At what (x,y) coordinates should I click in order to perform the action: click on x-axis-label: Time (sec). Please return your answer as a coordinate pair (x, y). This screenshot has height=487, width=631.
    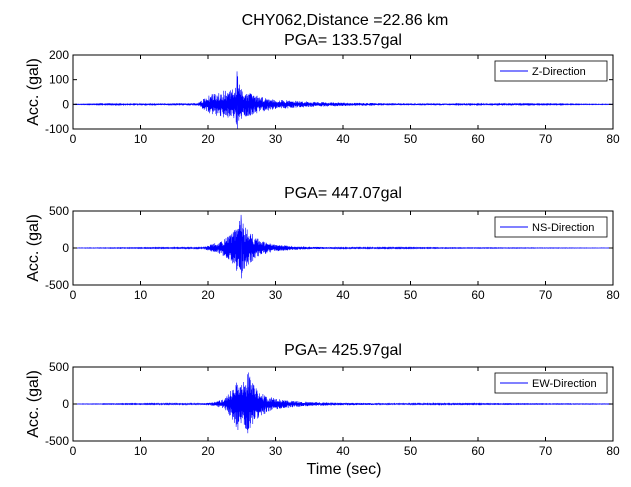
    Looking at the image, I should click on (344, 469).